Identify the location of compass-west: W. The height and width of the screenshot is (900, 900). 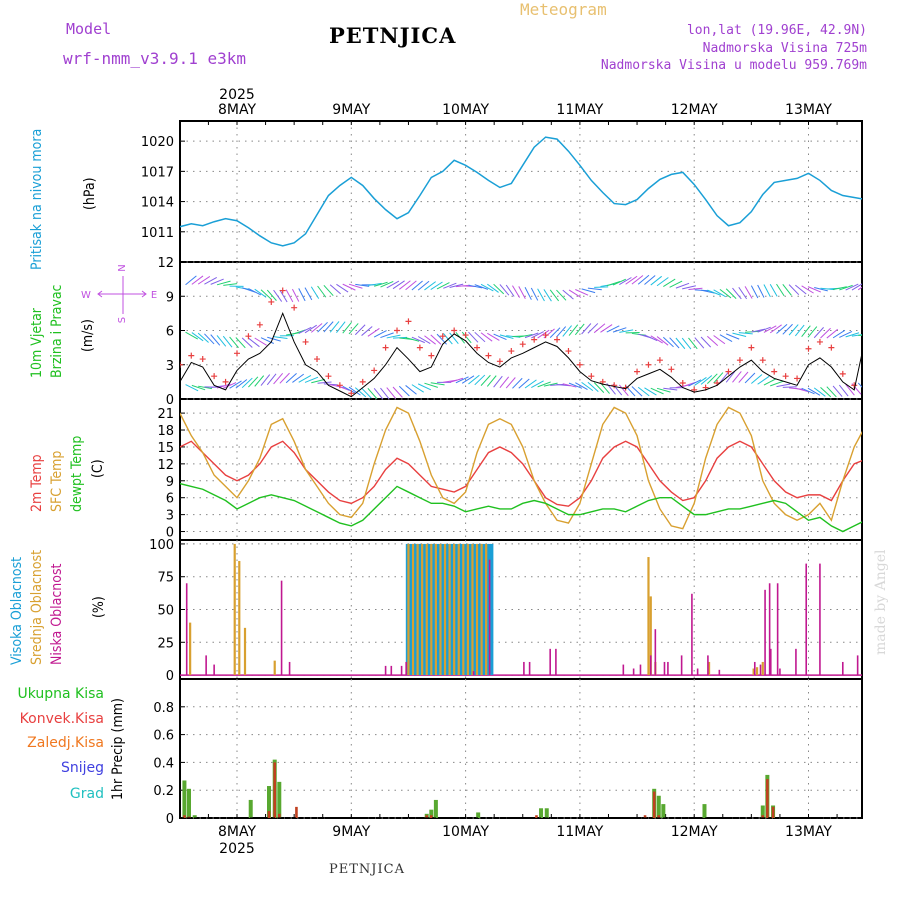
(86, 295).